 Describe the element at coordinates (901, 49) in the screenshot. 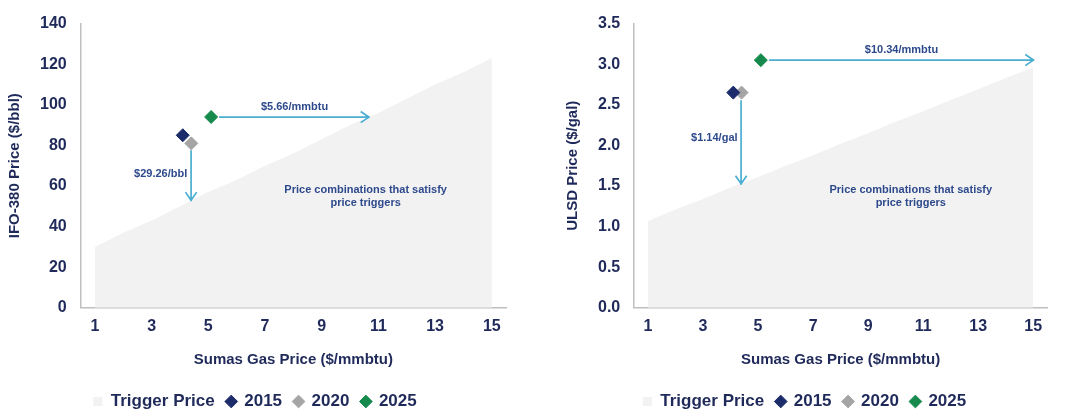

I see `annotation: $10.34/mmbtu` at that location.